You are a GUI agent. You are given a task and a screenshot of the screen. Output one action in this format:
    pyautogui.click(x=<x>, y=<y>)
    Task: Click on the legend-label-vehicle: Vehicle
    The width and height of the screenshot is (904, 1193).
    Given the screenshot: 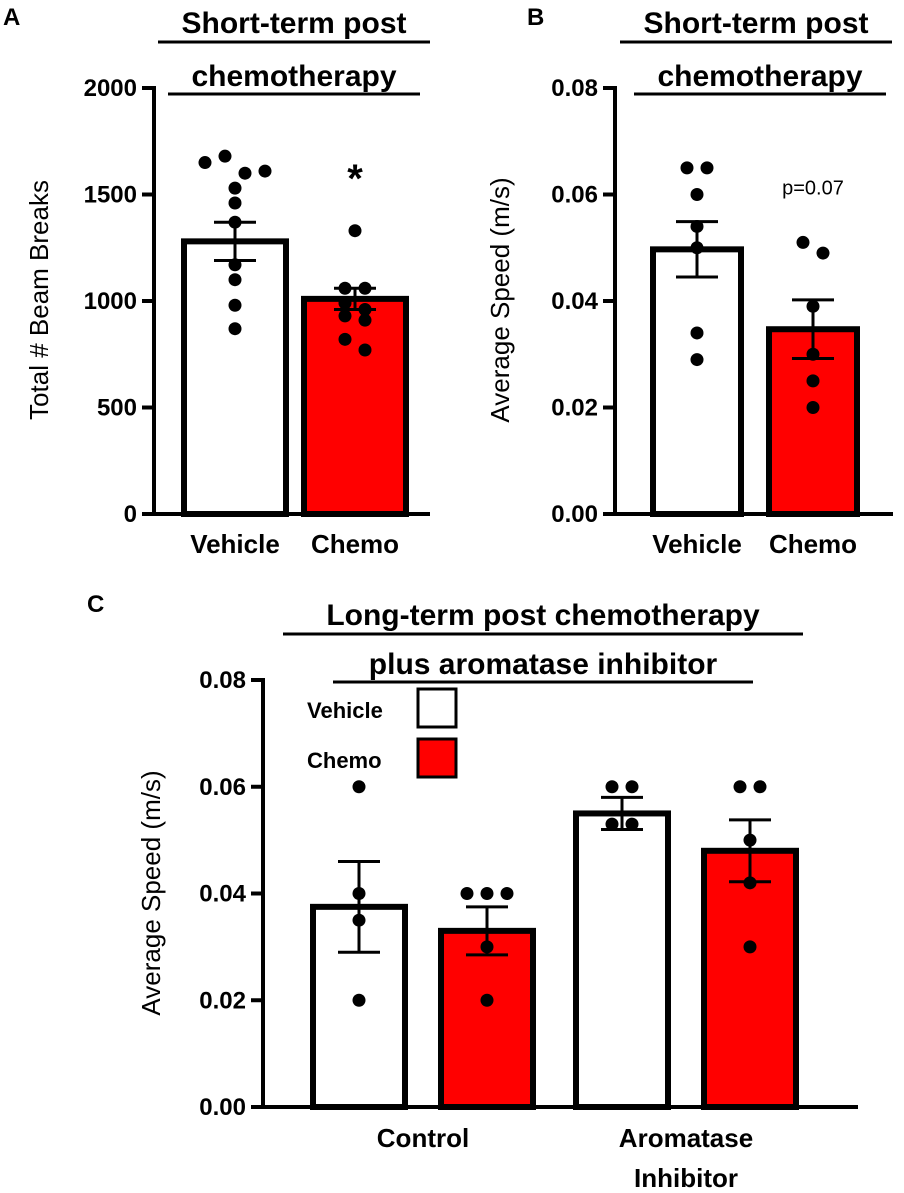 What is the action you would take?
    pyautogui.click(x=345, y=710)
    